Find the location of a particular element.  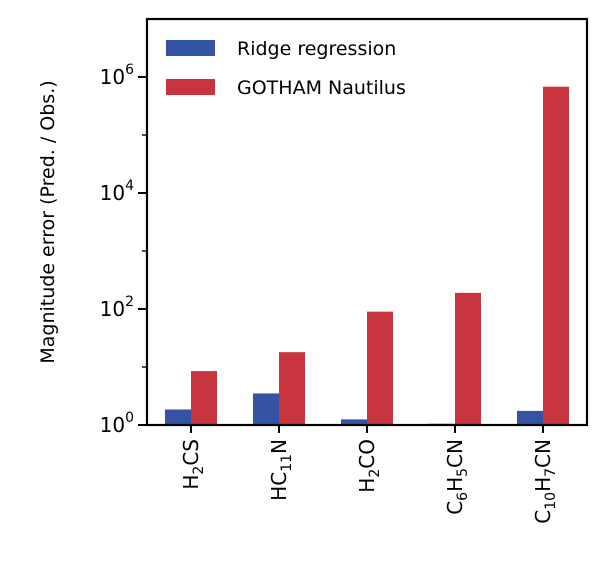

y-tick-label: 10² is located at coordinates (117, 307).